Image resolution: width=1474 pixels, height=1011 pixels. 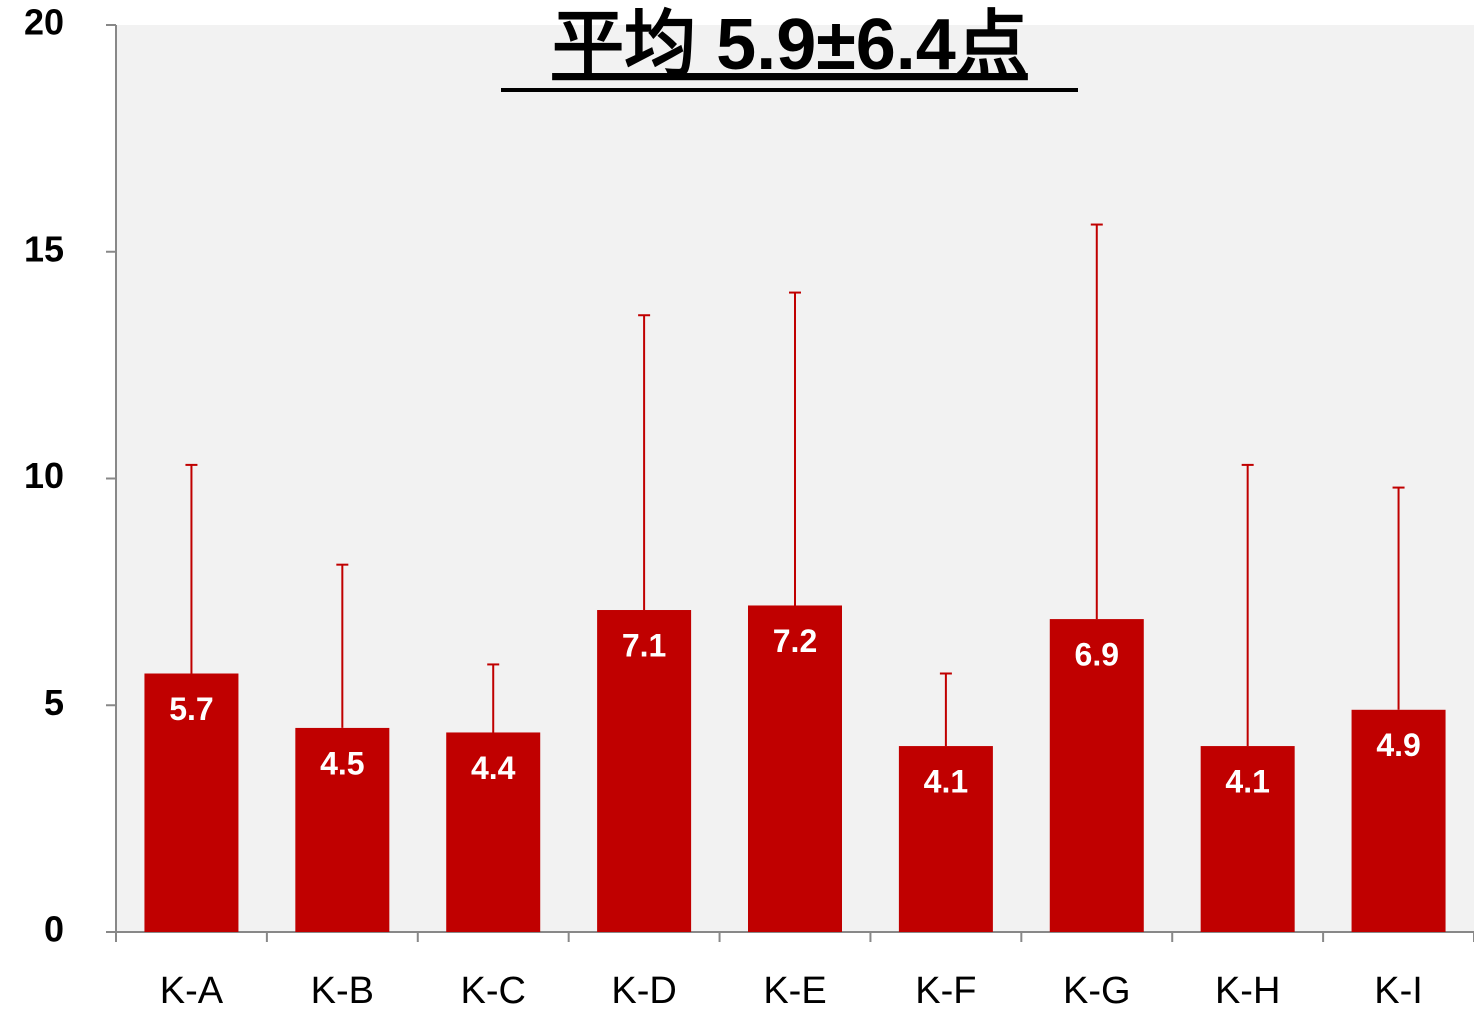 I want to click on x-tick-label: K-I, so click(x=1398, y=990).